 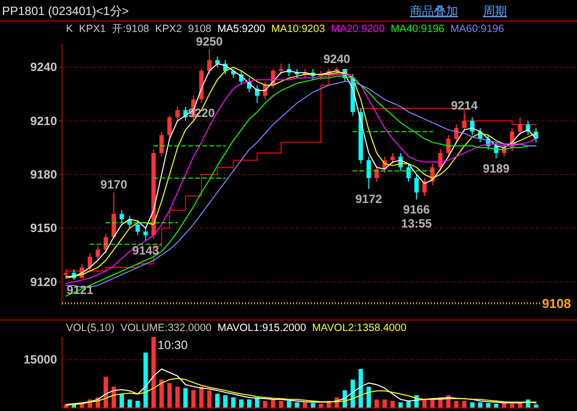 What do you see at coordinates (416, 209) in the screenshot?
I see `annotation: 9166` at bounding box center [416, 209].